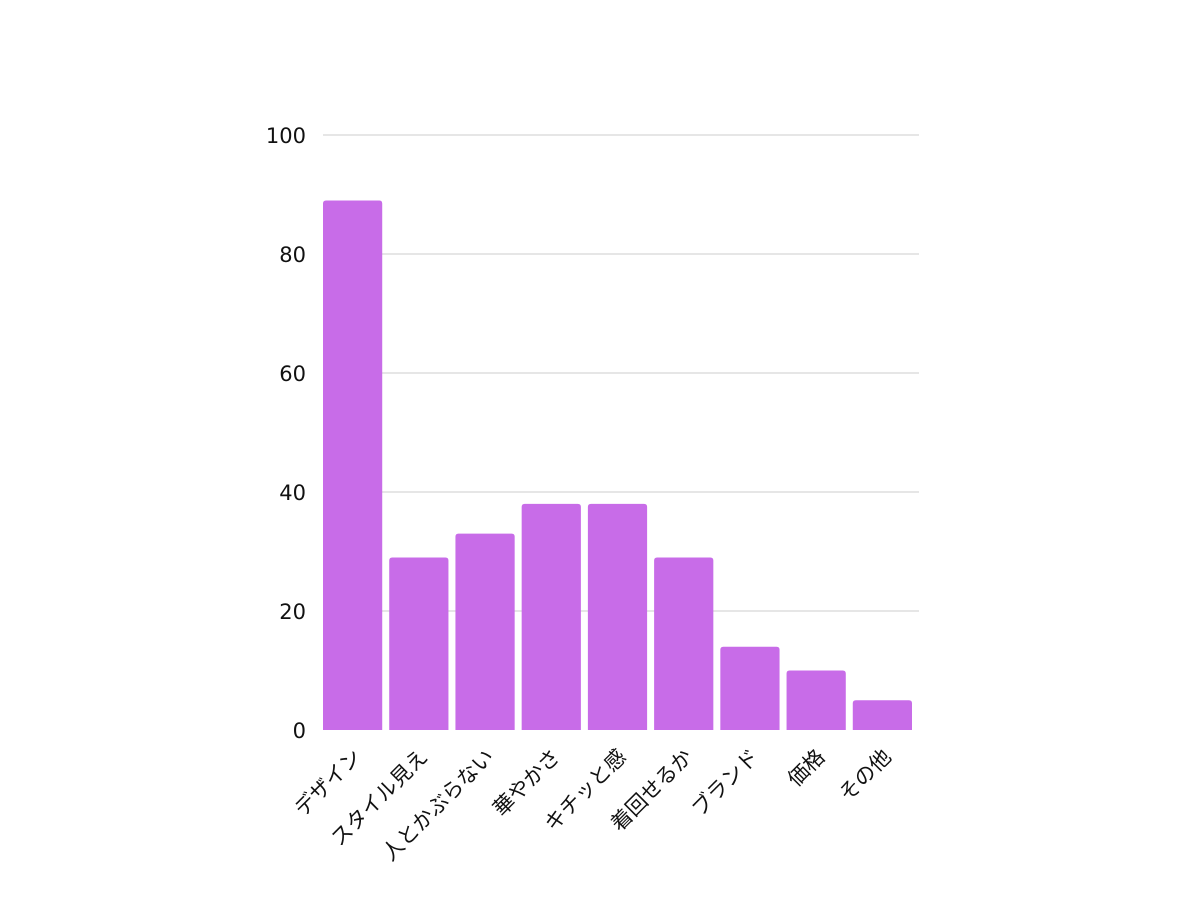 Image resolution: width=1200 pixels, height=900 pixels. I want to click on x-tick-label: 価格, so click(806, 768).